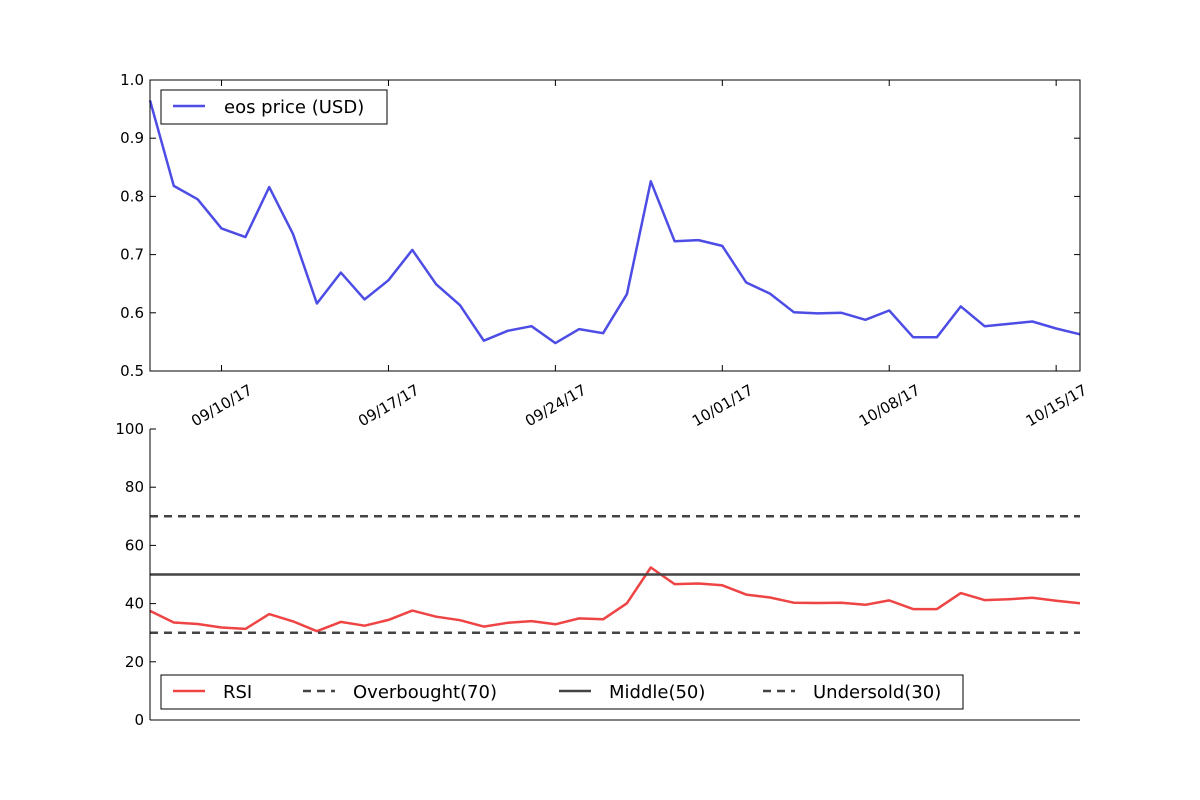  Describe the element at coordinates (615, 599) in the screenshot. I see `rsi-line` at that location.